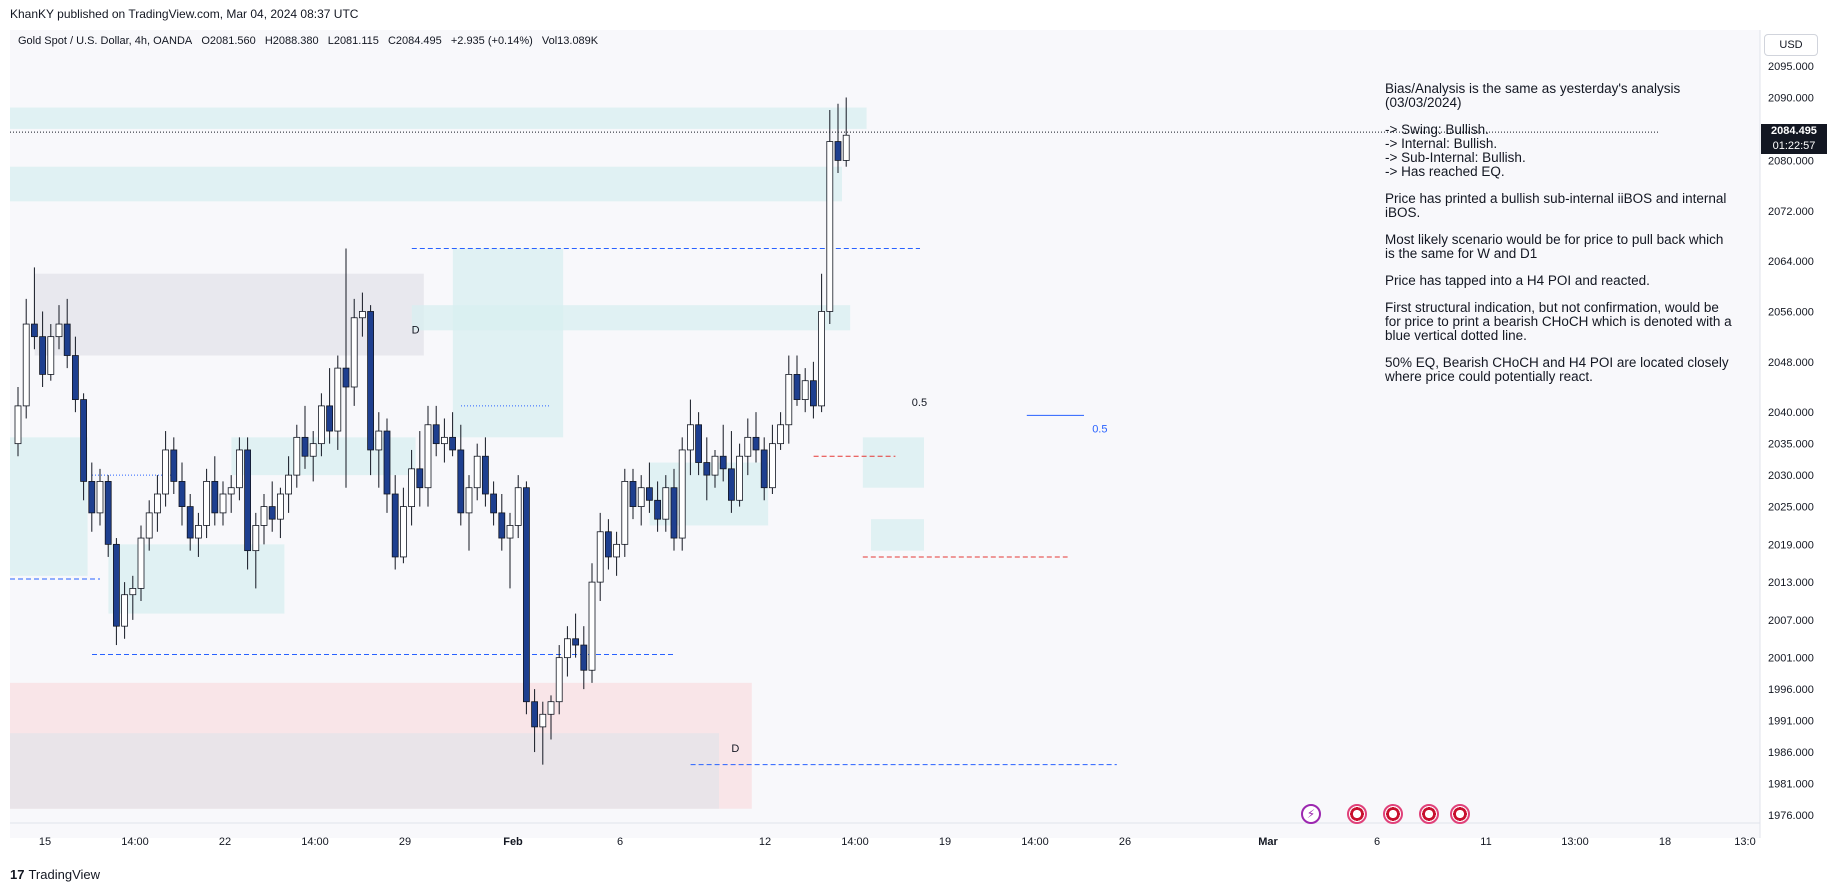 This screenshot has height=891, width=1835. I want to click on time-tick-label: Mar, so click(1268, 842).